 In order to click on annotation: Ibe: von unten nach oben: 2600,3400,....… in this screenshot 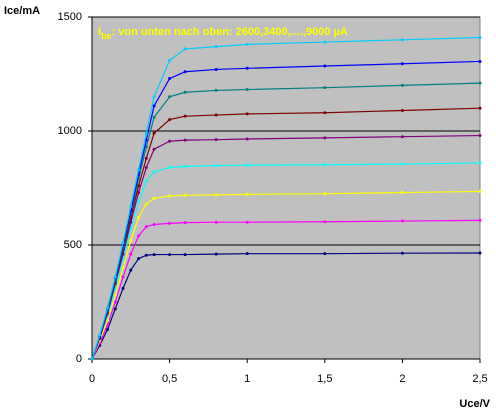, I will do `click(223, 33)`.